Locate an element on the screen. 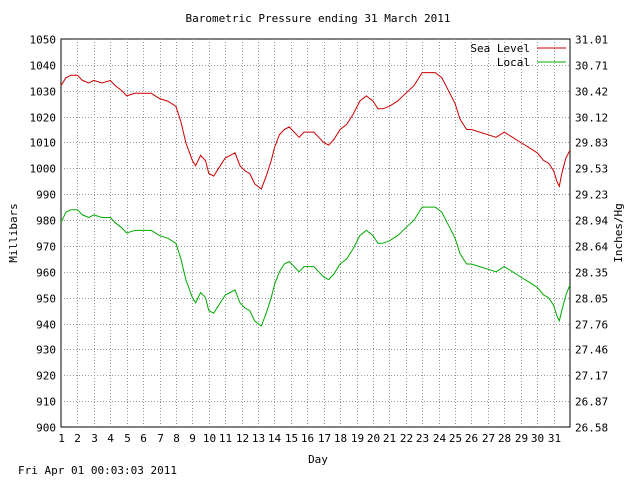 The image size is (640, 480). x-tick-label: 2 is located at coordinates (77, 438).